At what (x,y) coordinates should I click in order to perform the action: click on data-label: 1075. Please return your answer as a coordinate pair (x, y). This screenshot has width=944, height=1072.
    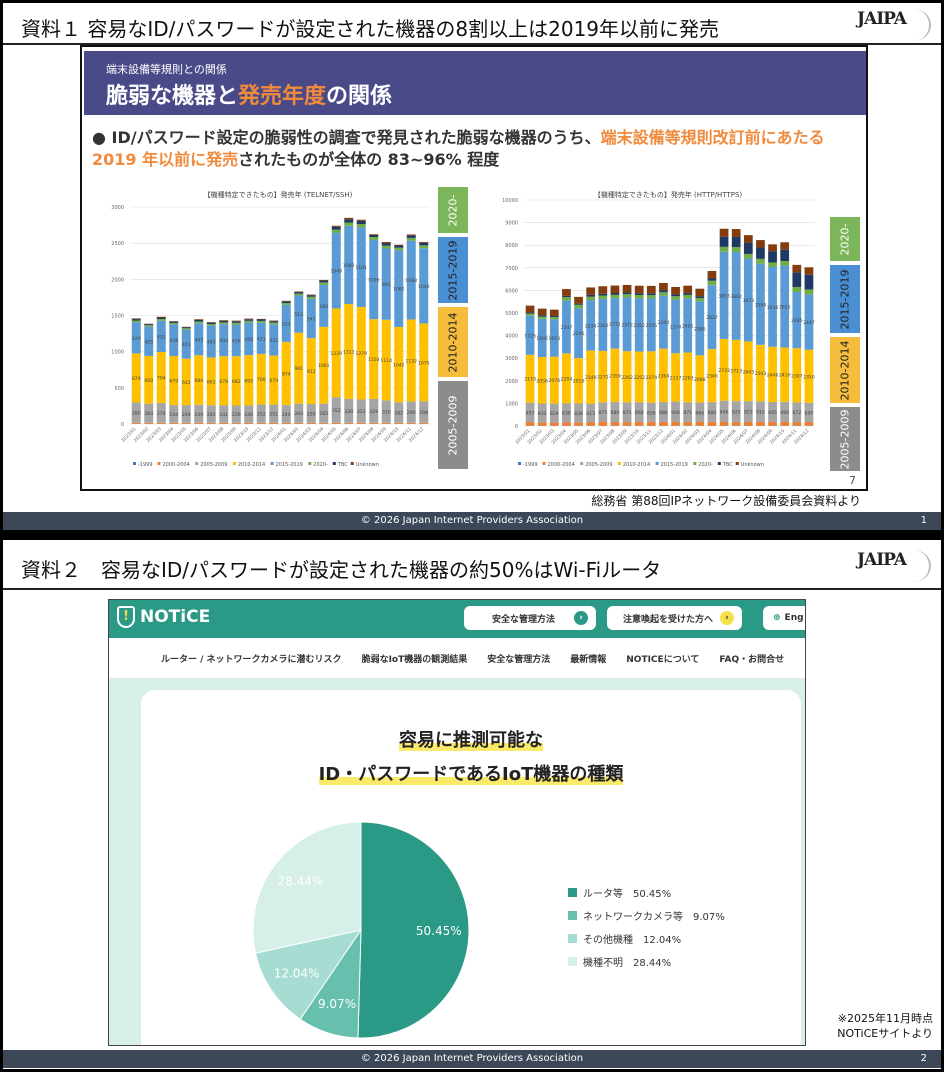
    Looking at the image, I should click on (424, 363).